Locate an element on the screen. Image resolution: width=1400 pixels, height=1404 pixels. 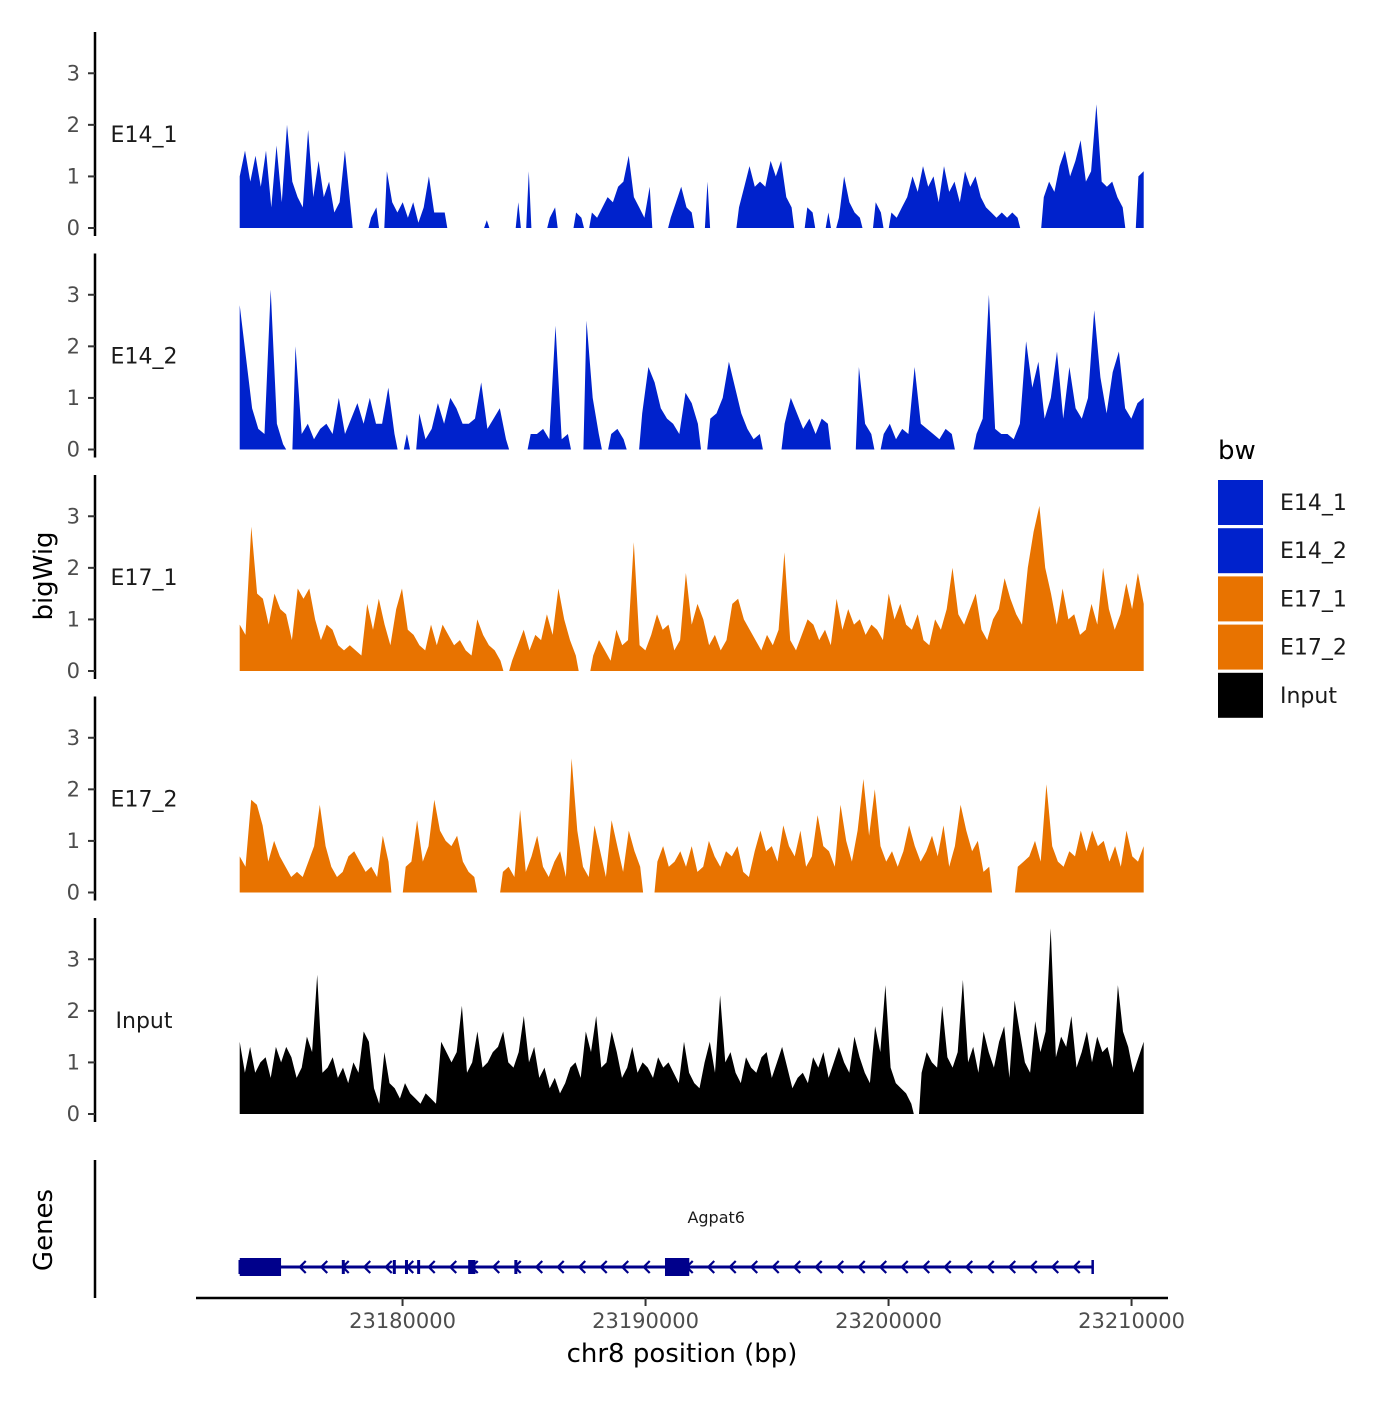
legend-label: E17_1 is located at coordinates (1313, 599).